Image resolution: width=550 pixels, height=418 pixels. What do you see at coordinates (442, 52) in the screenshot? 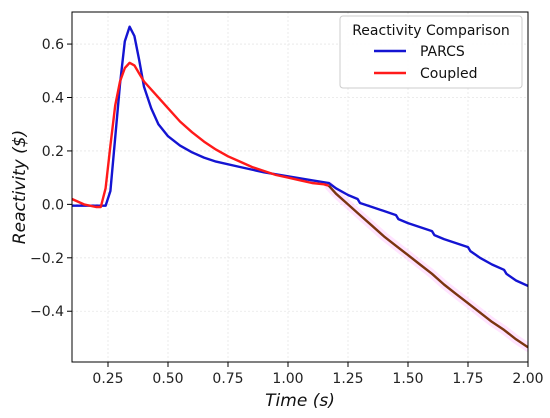
I see `legend-label: PARCS` at bounding box center [442, 52].